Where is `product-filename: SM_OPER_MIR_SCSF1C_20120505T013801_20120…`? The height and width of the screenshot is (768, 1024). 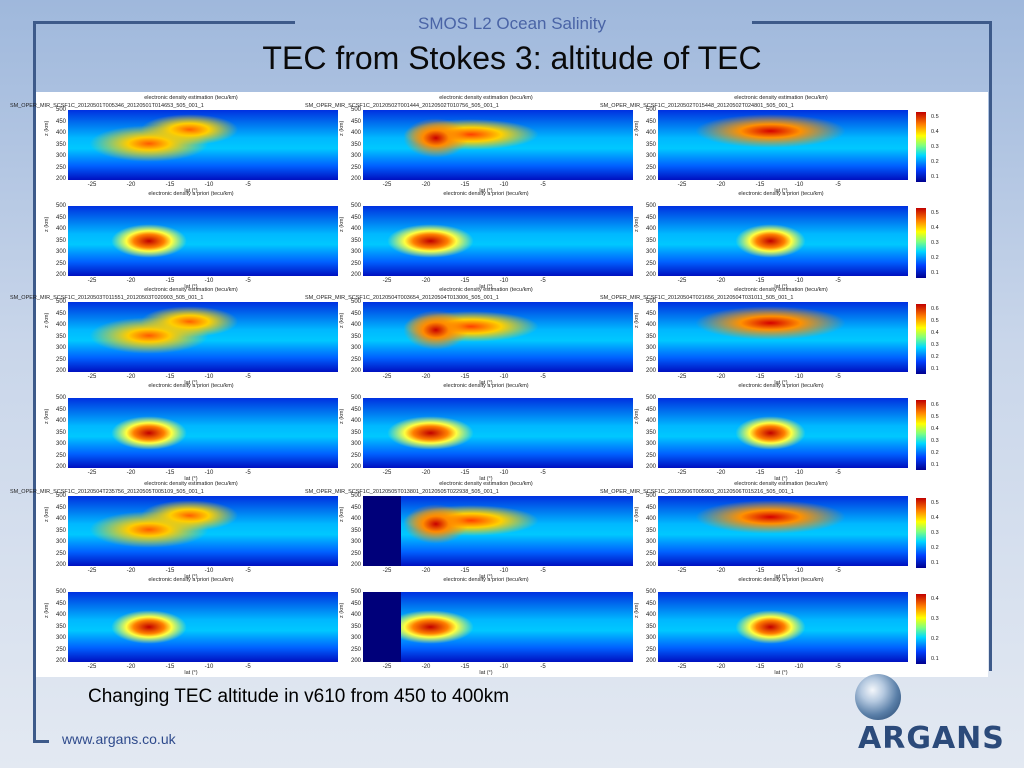
product-filename: SM_OPER_MIR_SCSF1C_20120505T013801_20120… is located at coordinates (402, 492).